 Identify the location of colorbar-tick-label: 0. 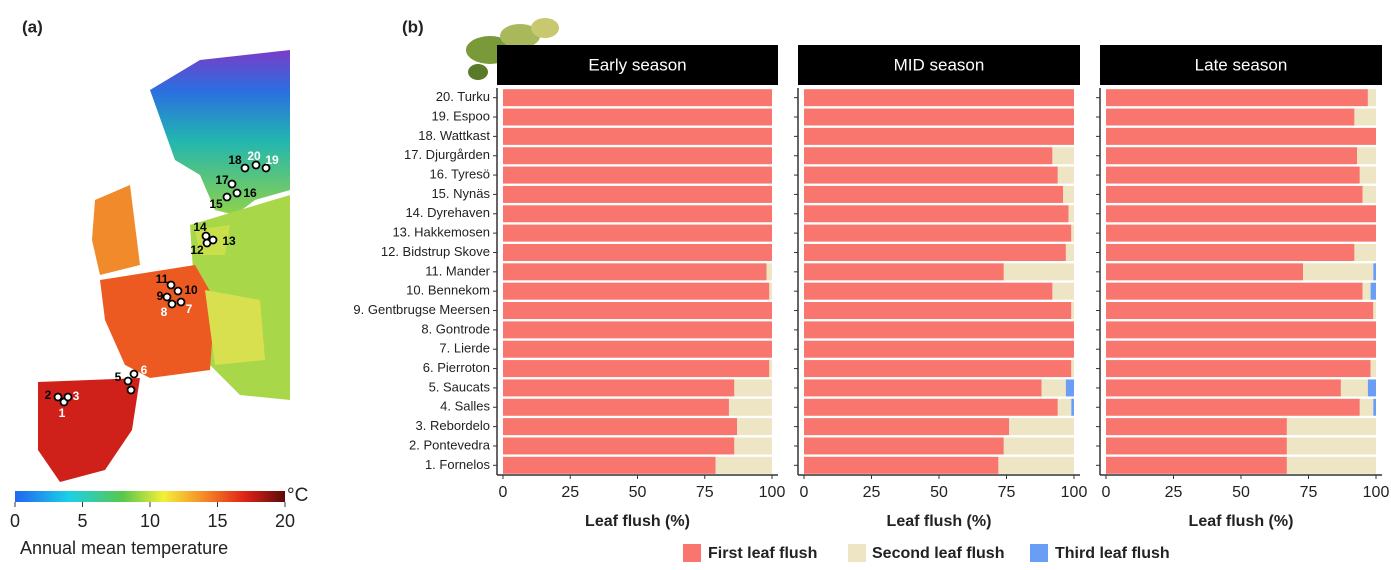
(15, 521).